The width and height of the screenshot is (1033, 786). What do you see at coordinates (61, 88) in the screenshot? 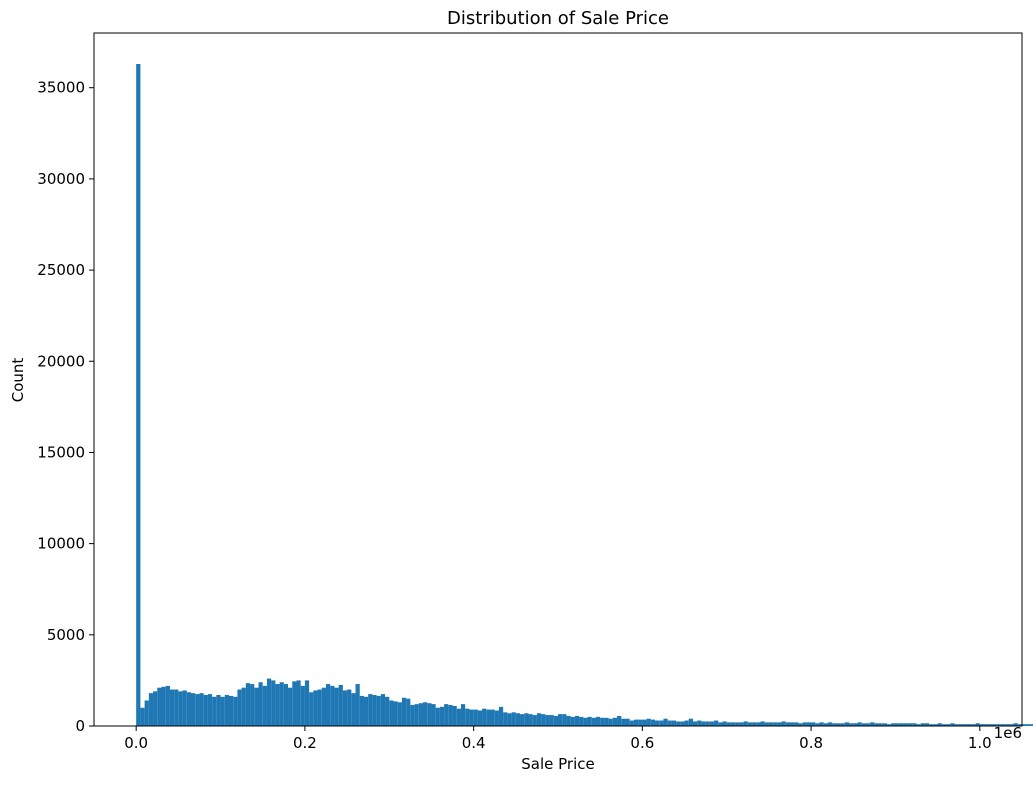
I see `y-tick-label: 35000` at bounding box center [61, 88].